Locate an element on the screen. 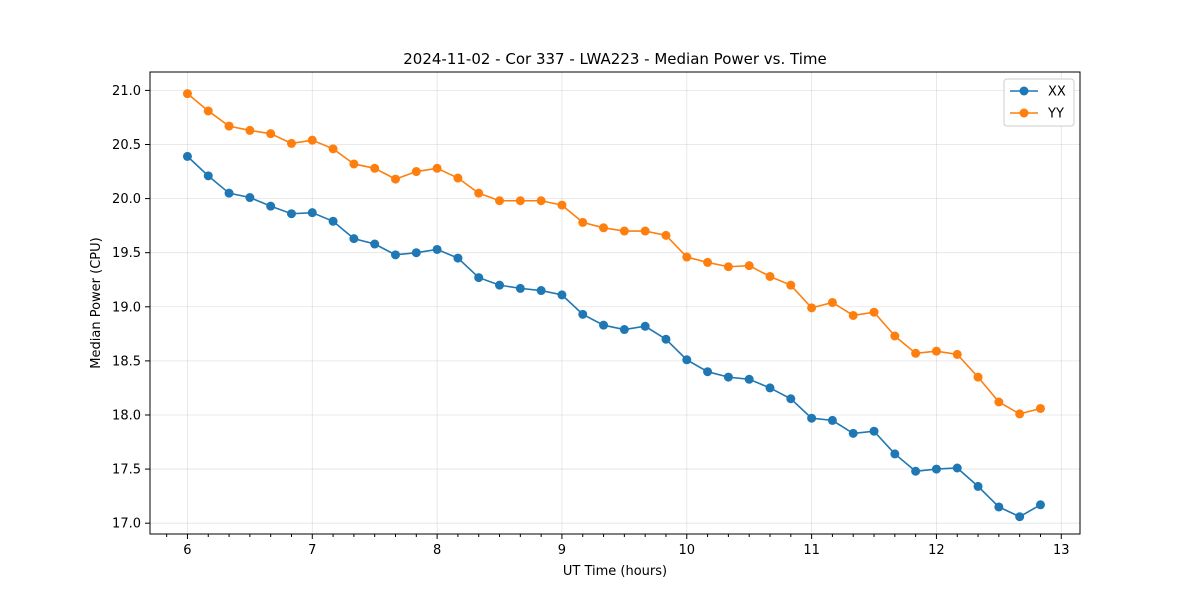  x-tick-label: 13 is located at coordinates (1061, 550).